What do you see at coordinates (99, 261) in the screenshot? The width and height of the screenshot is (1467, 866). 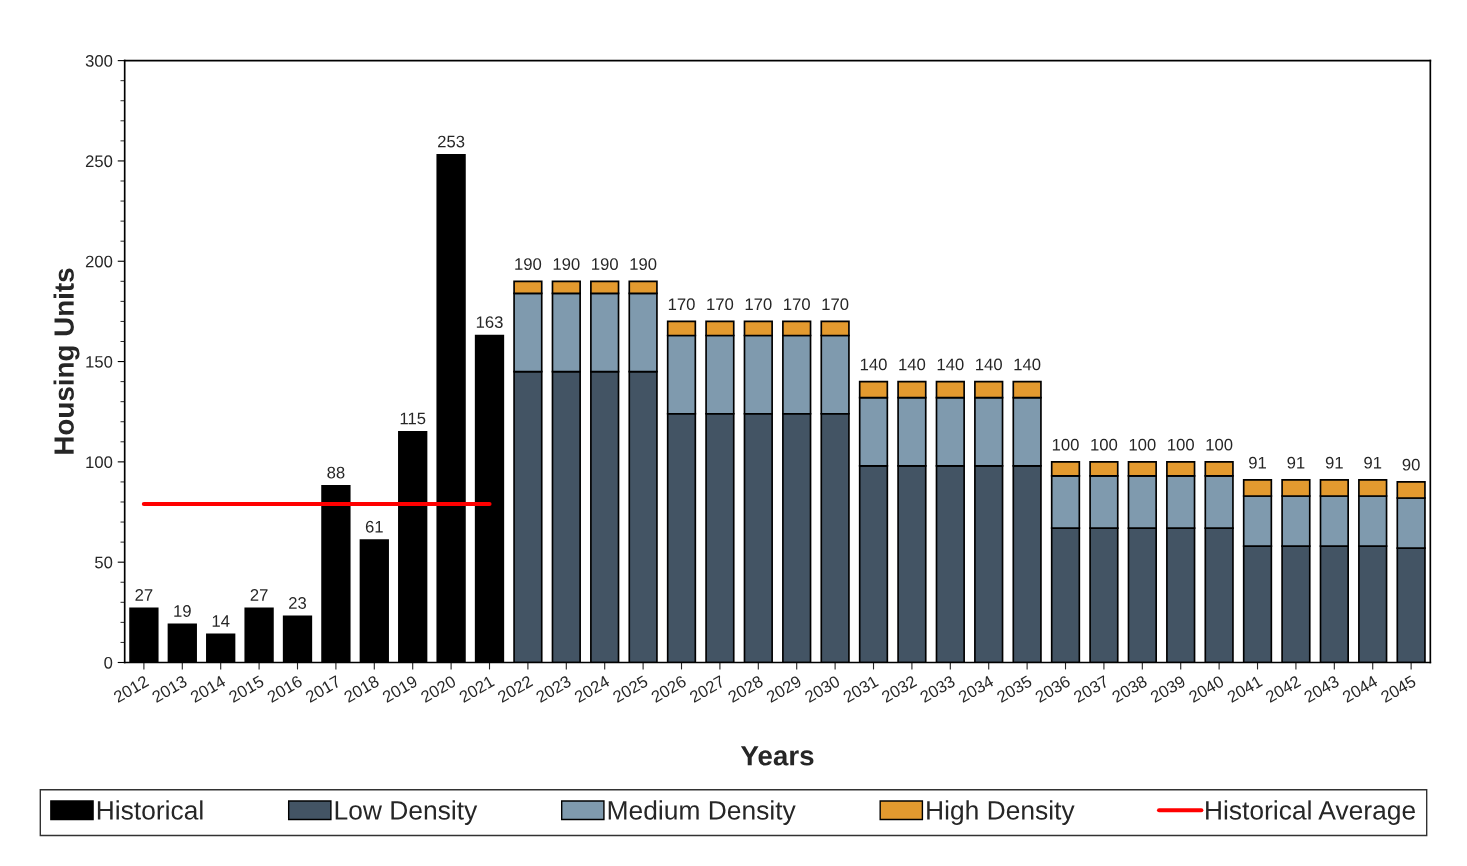 I see `y-tick-label: 200` at bounding box center [99, 261].